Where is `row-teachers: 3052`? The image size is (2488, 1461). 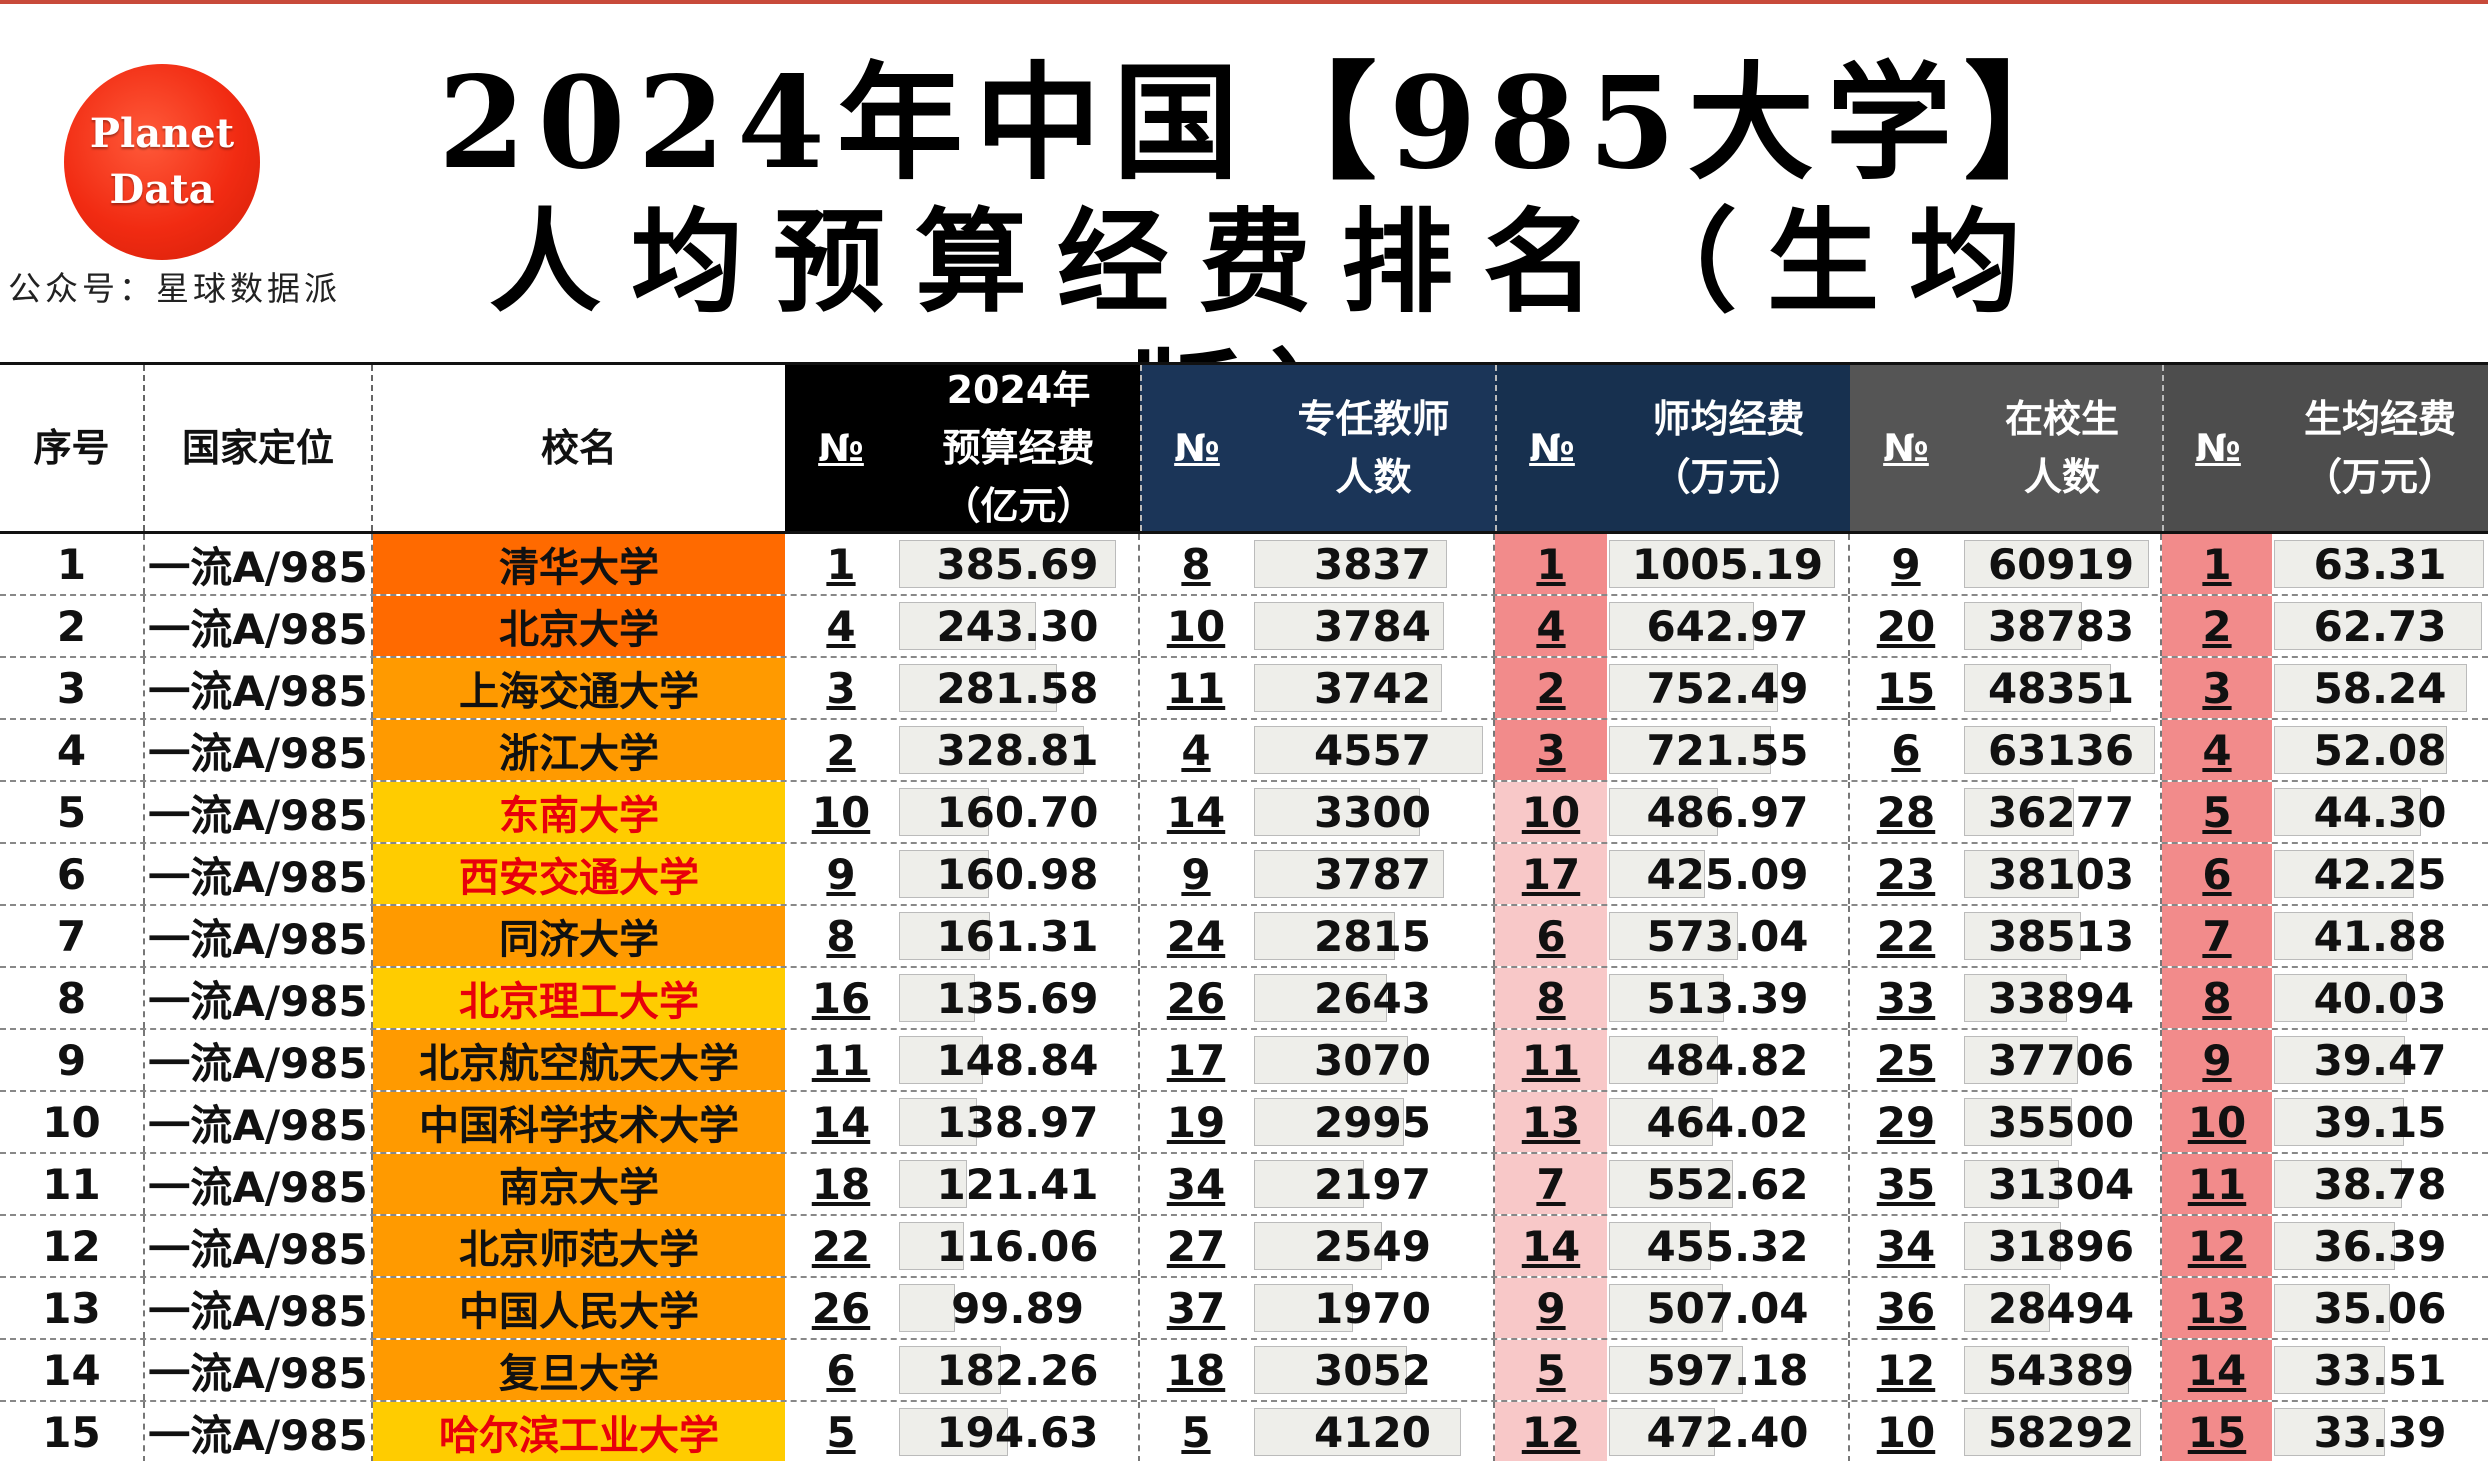
row-teachers: 3052 is located at coordinates (1373, 1370).